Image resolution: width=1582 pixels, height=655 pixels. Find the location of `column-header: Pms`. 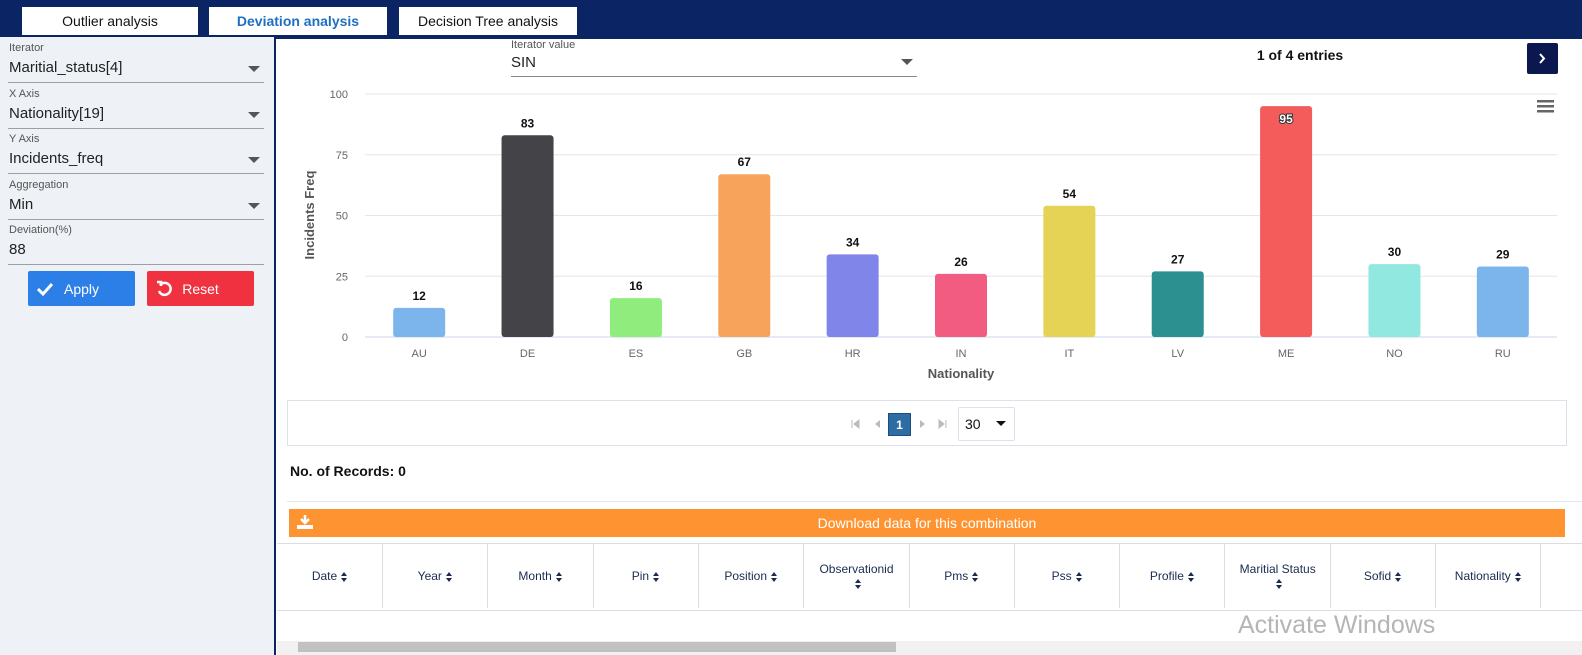

column-header: Pms is located at coordinates (962, 576).